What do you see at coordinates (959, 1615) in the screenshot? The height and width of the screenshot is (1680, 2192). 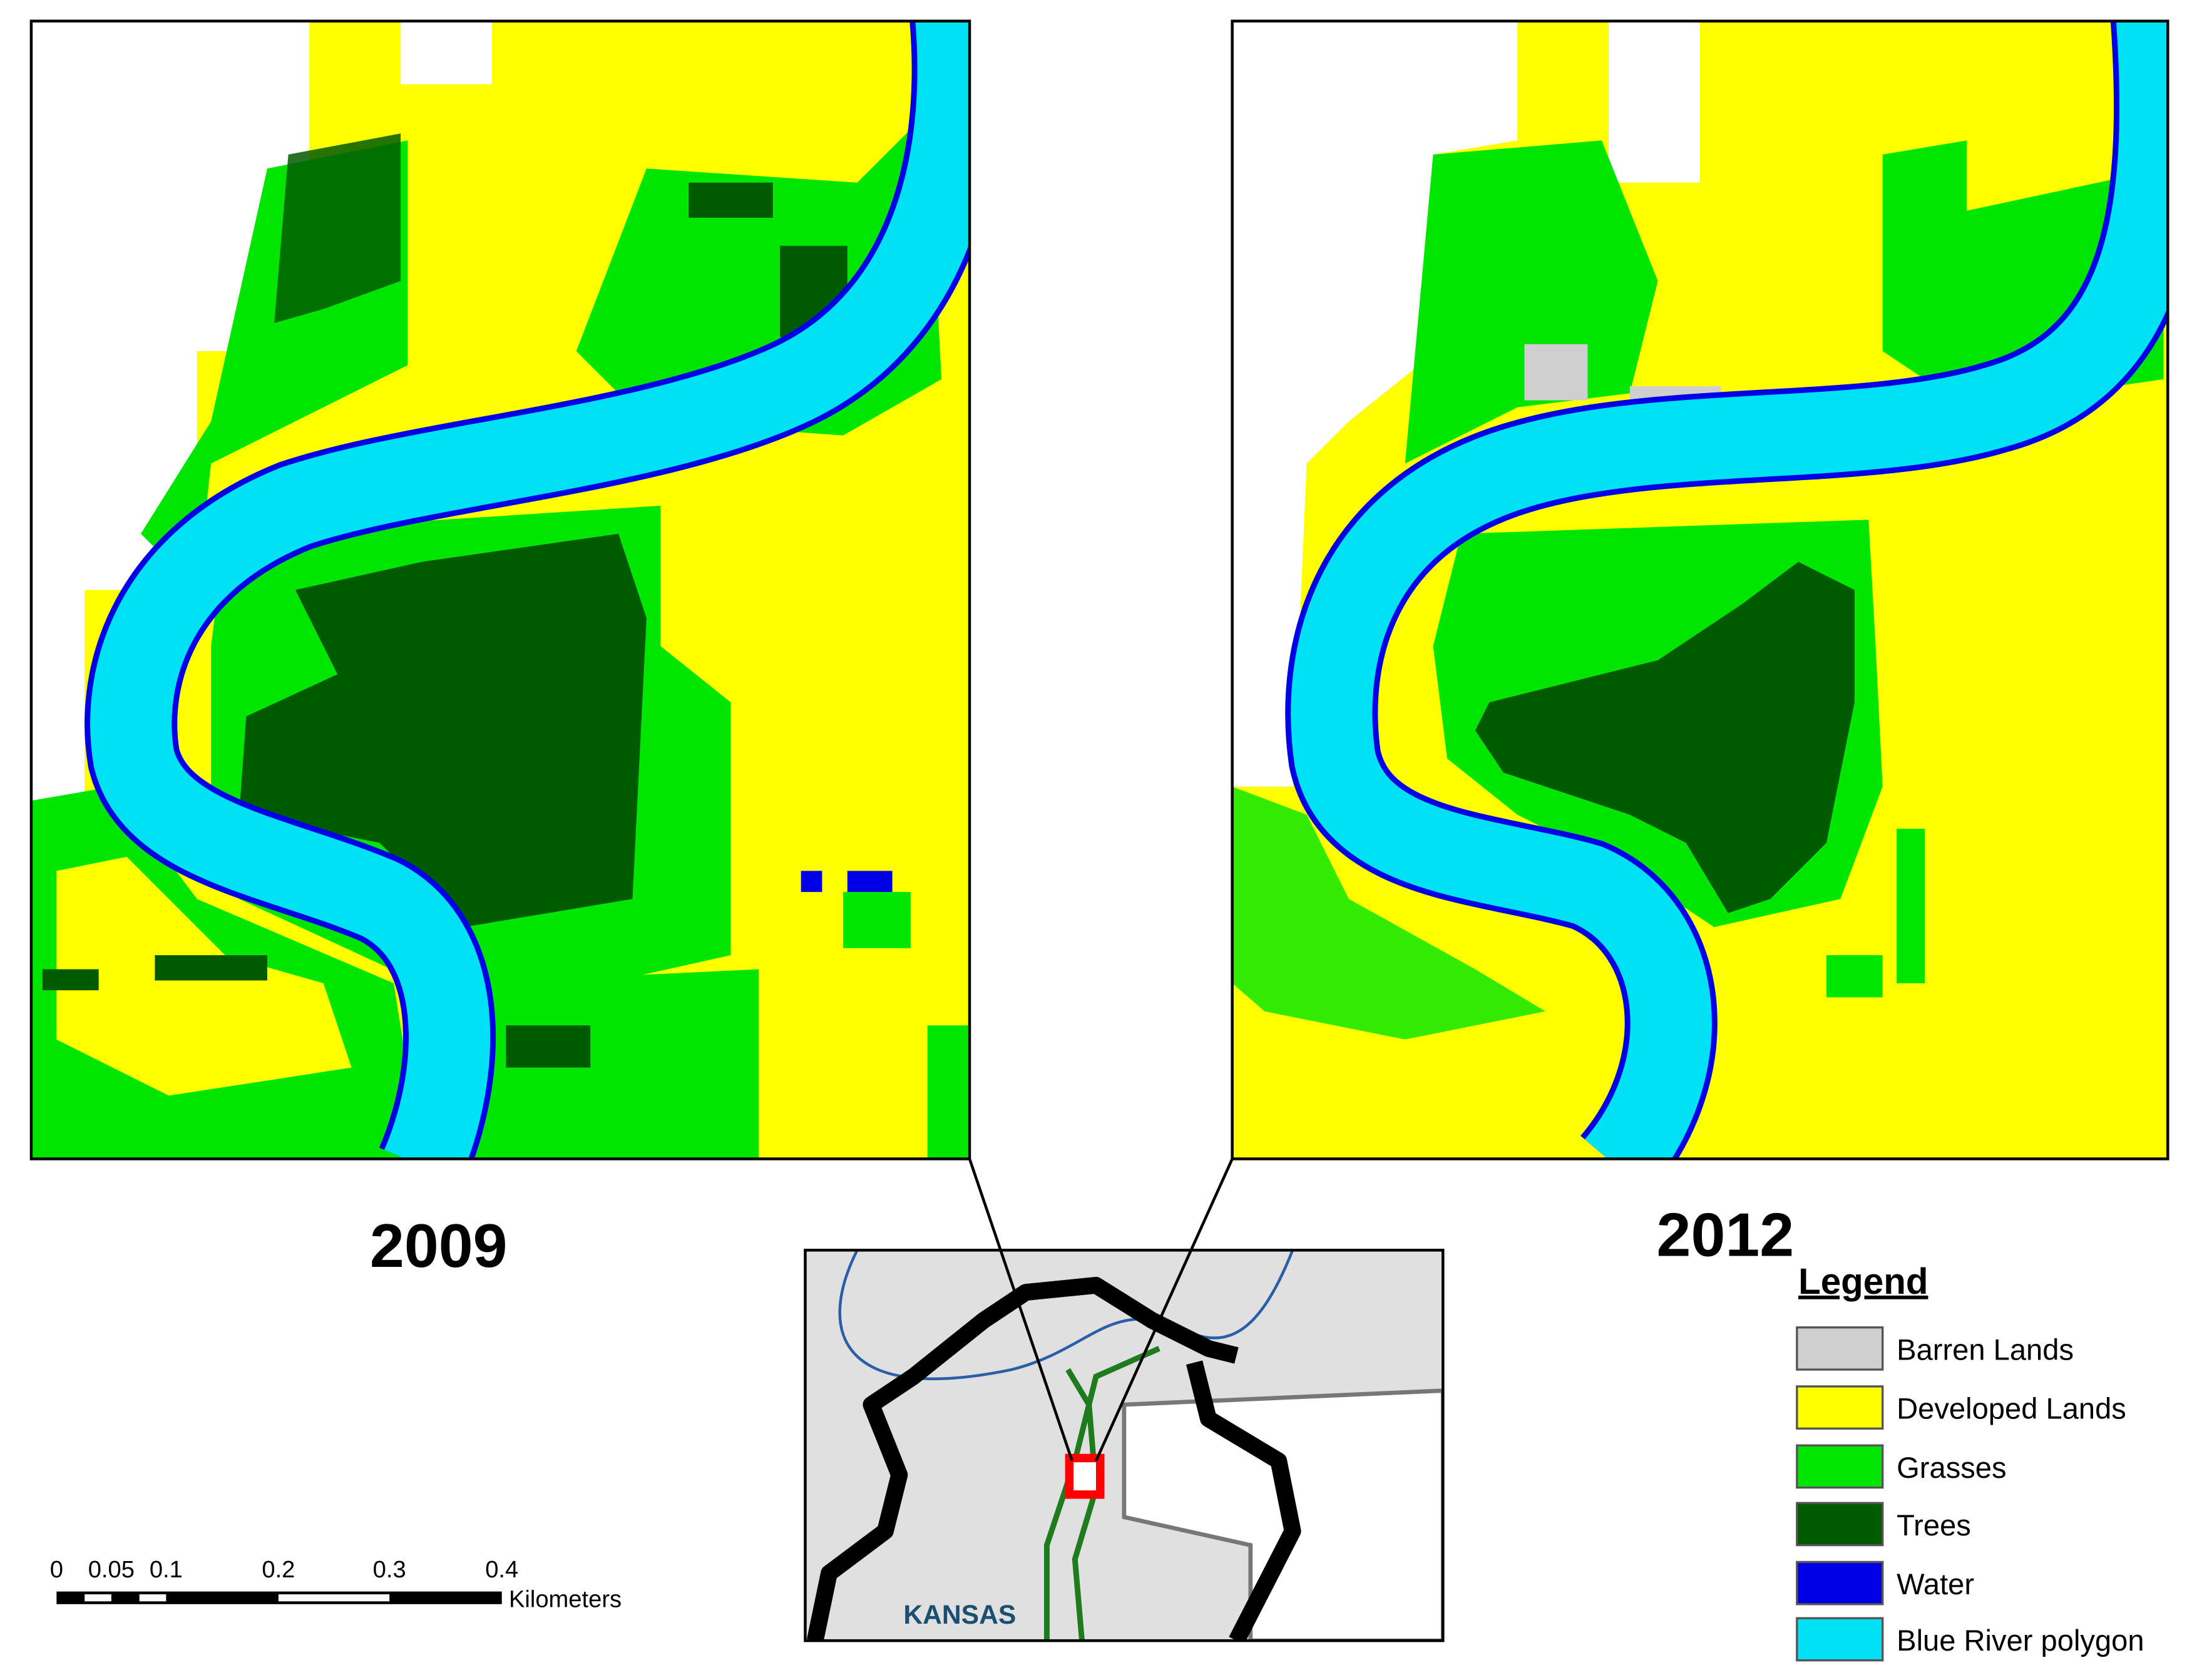 I see `inset-label: KANSAS` at bounding box center [959, 1615].